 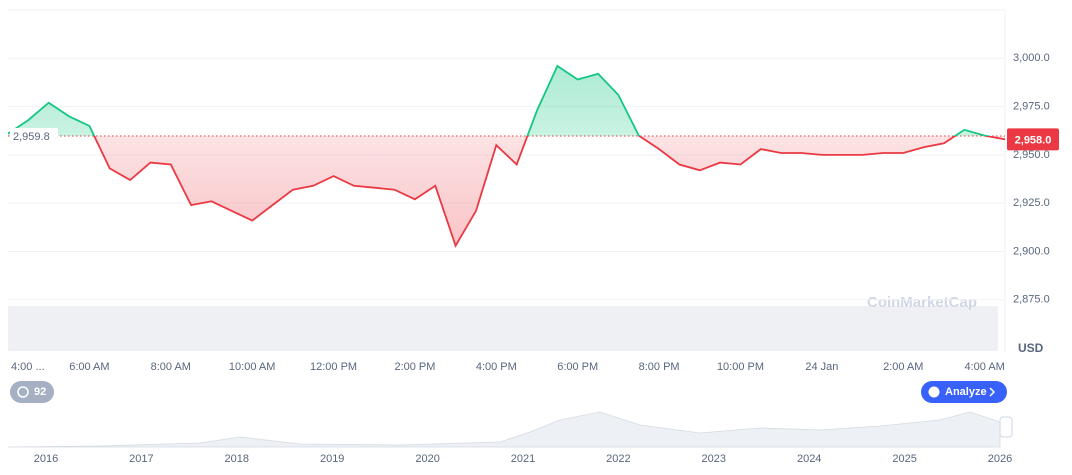 I want to click on x-tick-label: 10:00 PM, so click(x=740, y=367).